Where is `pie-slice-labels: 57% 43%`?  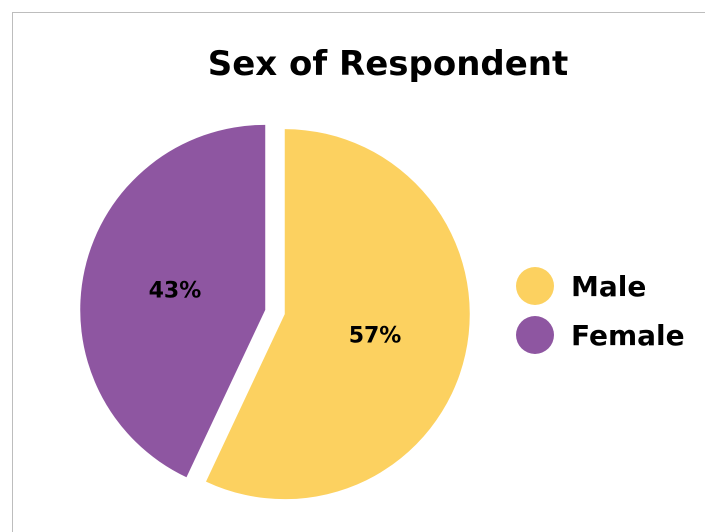
pie-slice-labels: 57% 43% is located at coordinates (275, 314).